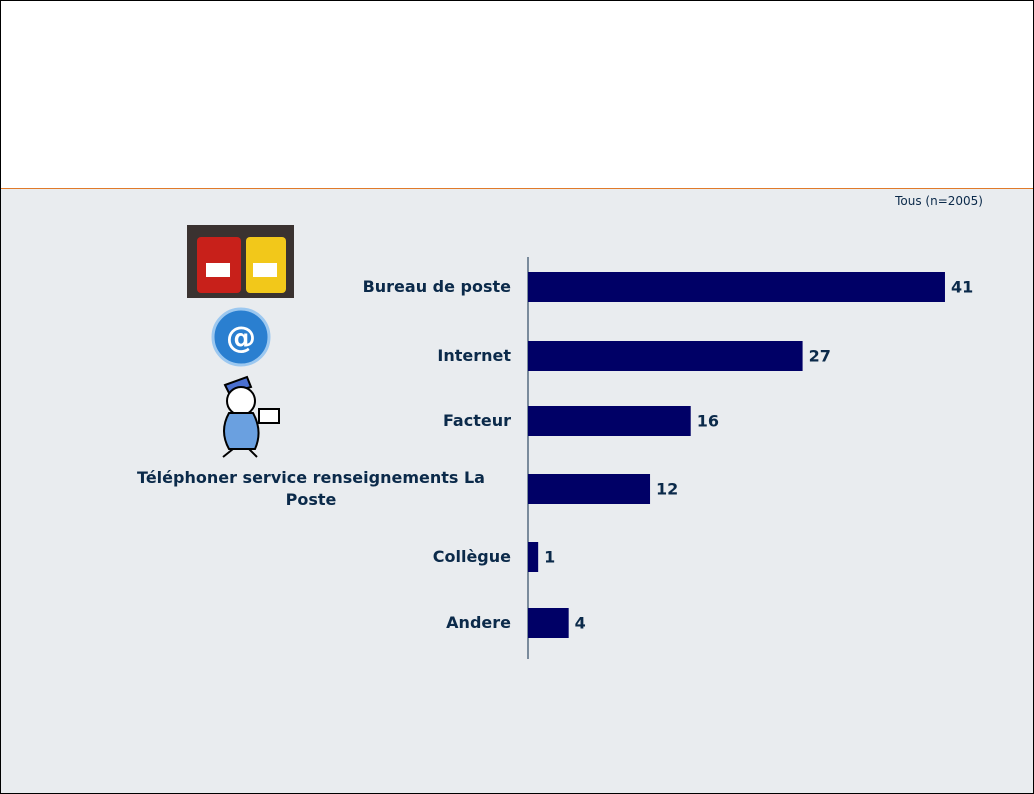 Image resolution: width=1034 pixels, height=794 pixels. Describe the element at coordinates (580, 623) in the screenshot. I see `value-label: 4` at that location.